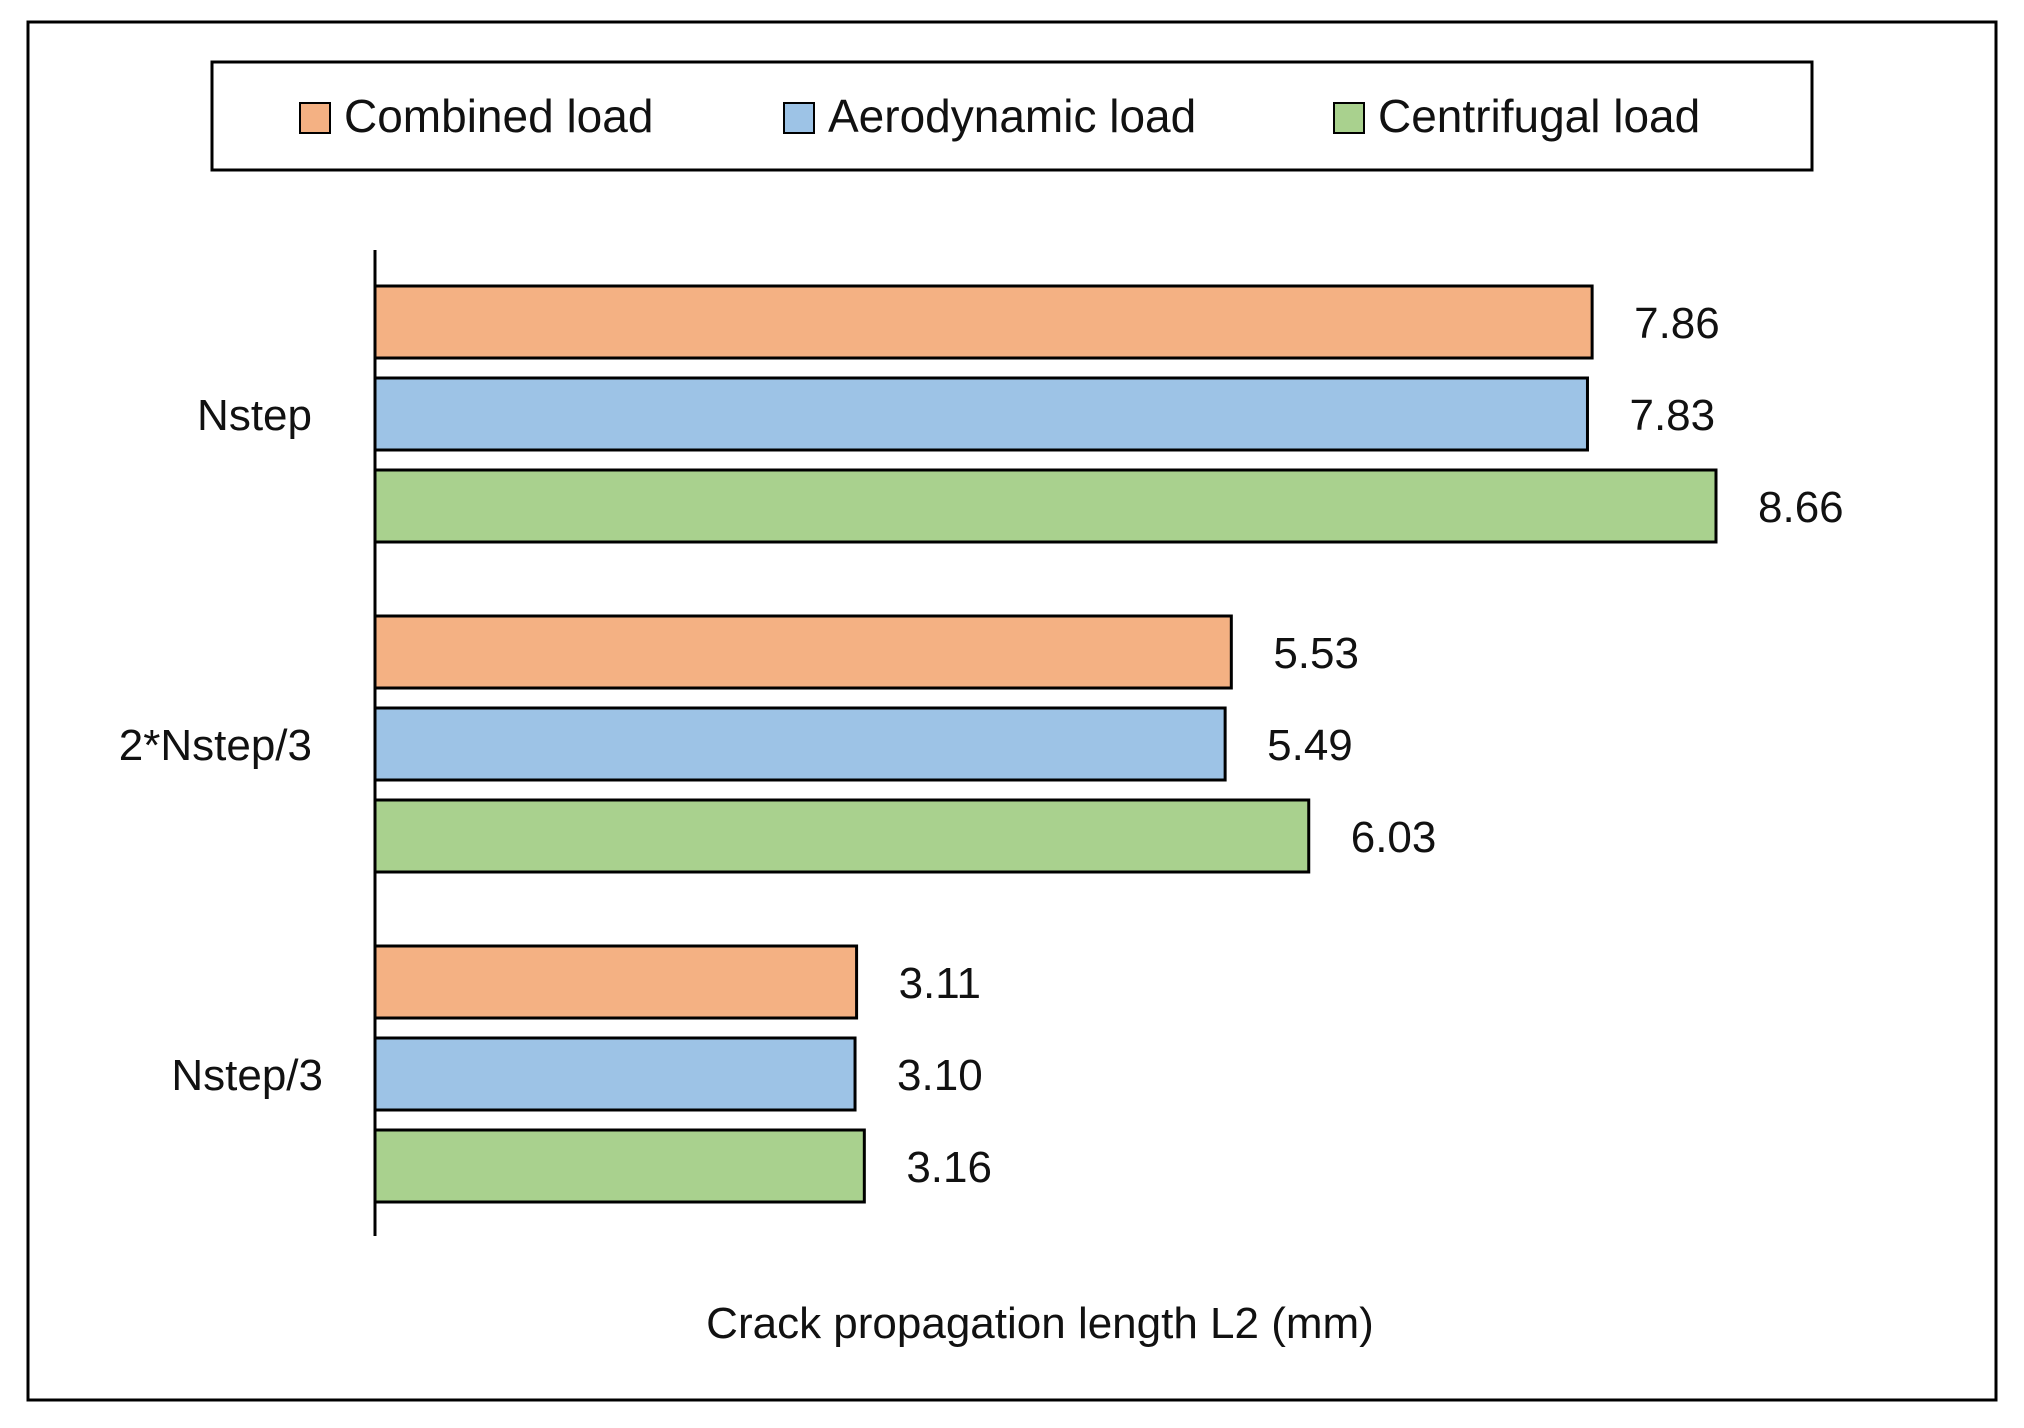  Describe the element at coordinates (1672, 415) in the screenshot. I see `bar-value-label: 7.83` at that location.